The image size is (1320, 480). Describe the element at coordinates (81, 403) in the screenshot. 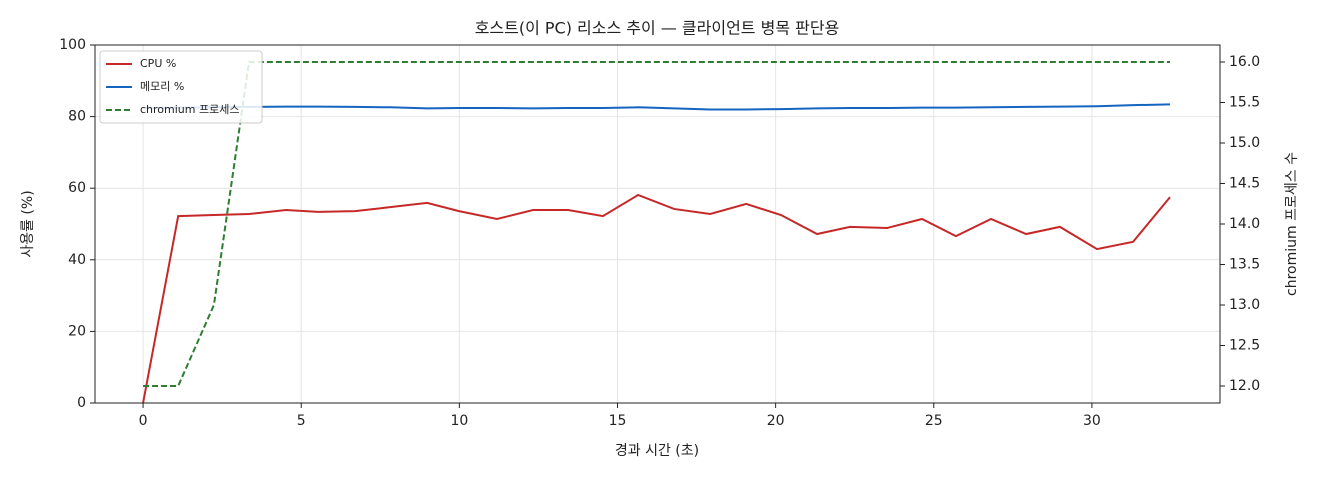

I see `y-tick-label: 0` at that location.